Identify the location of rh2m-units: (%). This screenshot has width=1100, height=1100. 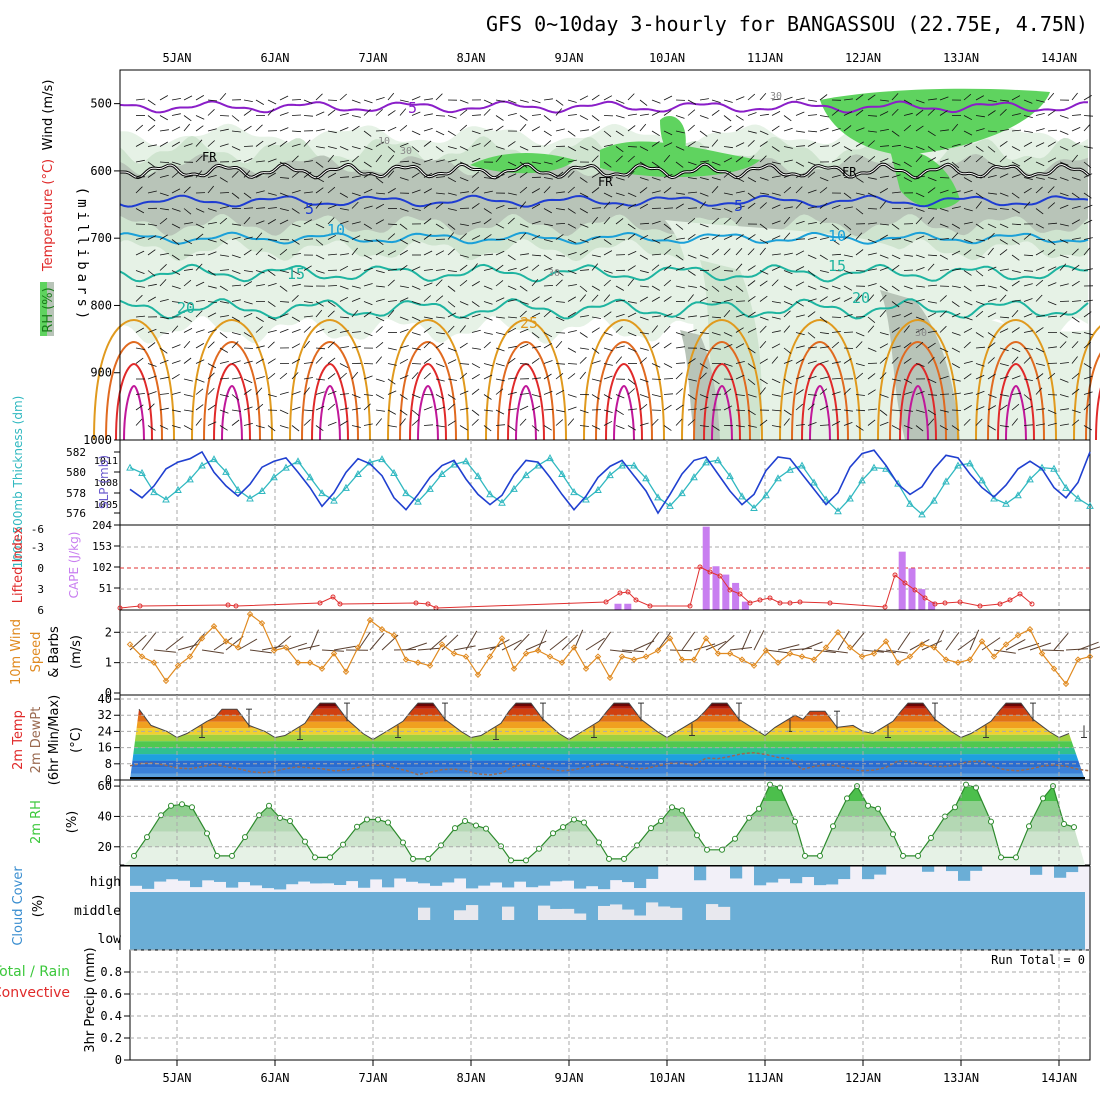
(72, 822).